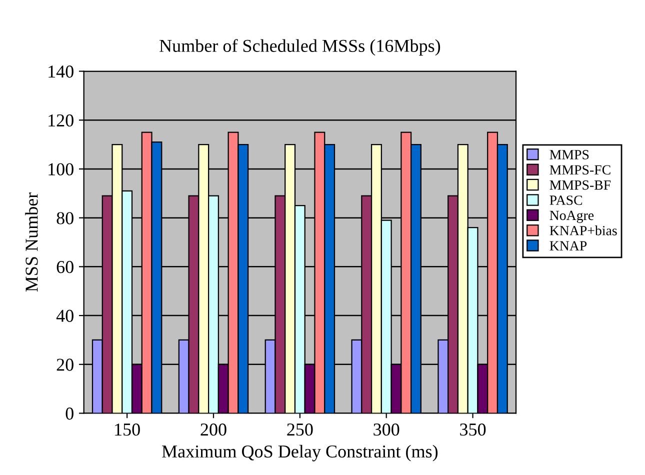  Describe the element at coordinates (580, 185) in the screenshot. I see `legend-label: MMPS-BF` at that location.